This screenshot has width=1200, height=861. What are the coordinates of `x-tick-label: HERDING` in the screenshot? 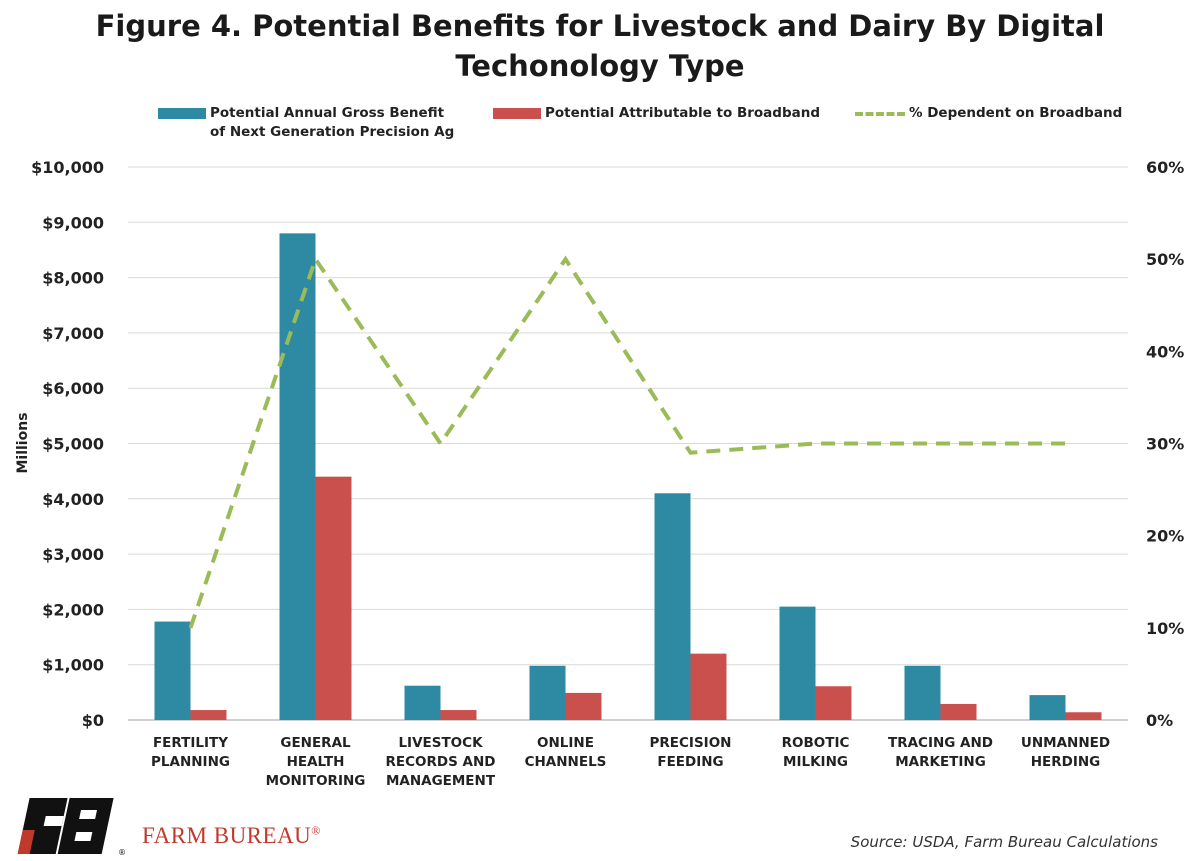 It's located at (1066, 762).